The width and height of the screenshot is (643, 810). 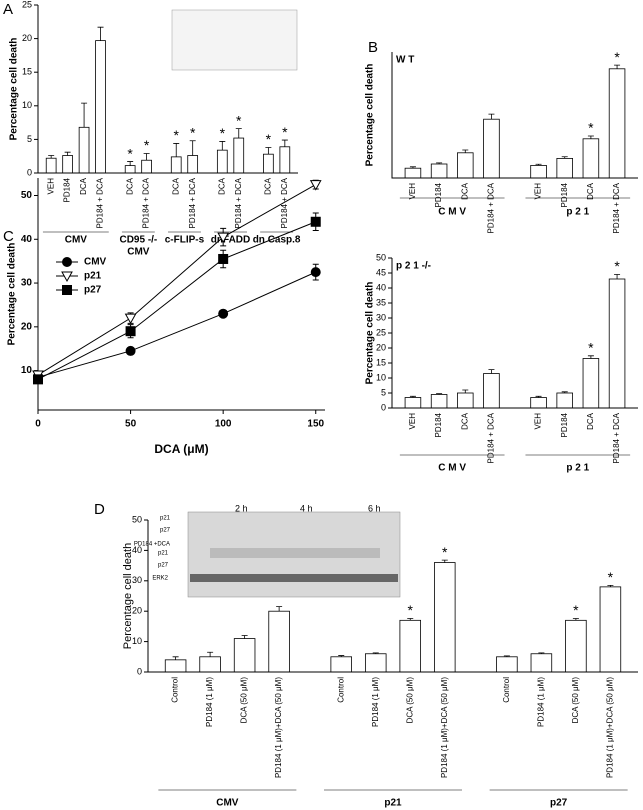 What do you see at coordinates (138, 252) in the screenshot?
I see `group-sublabel: CMV` at bounding box center [138, 252].